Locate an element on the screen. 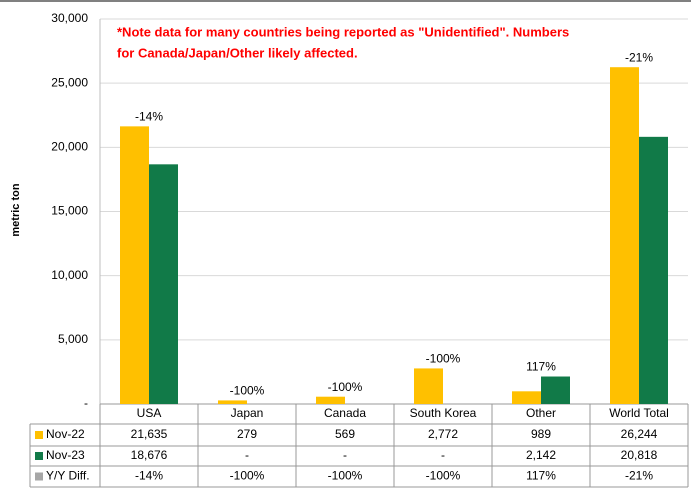  y-tick-label: 10,000 is located at coordinates (69, 275).